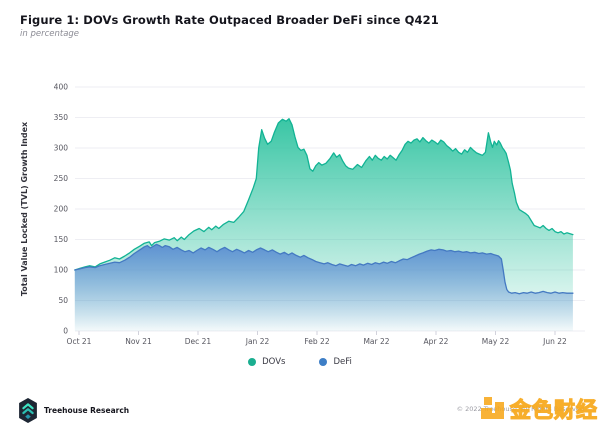 This screenshot has height=434, width=600. What do you see at coordinates (50, 34) in the screenshot?
I see `figure-subtitle: in percentage` at bounding box center [50, 34].